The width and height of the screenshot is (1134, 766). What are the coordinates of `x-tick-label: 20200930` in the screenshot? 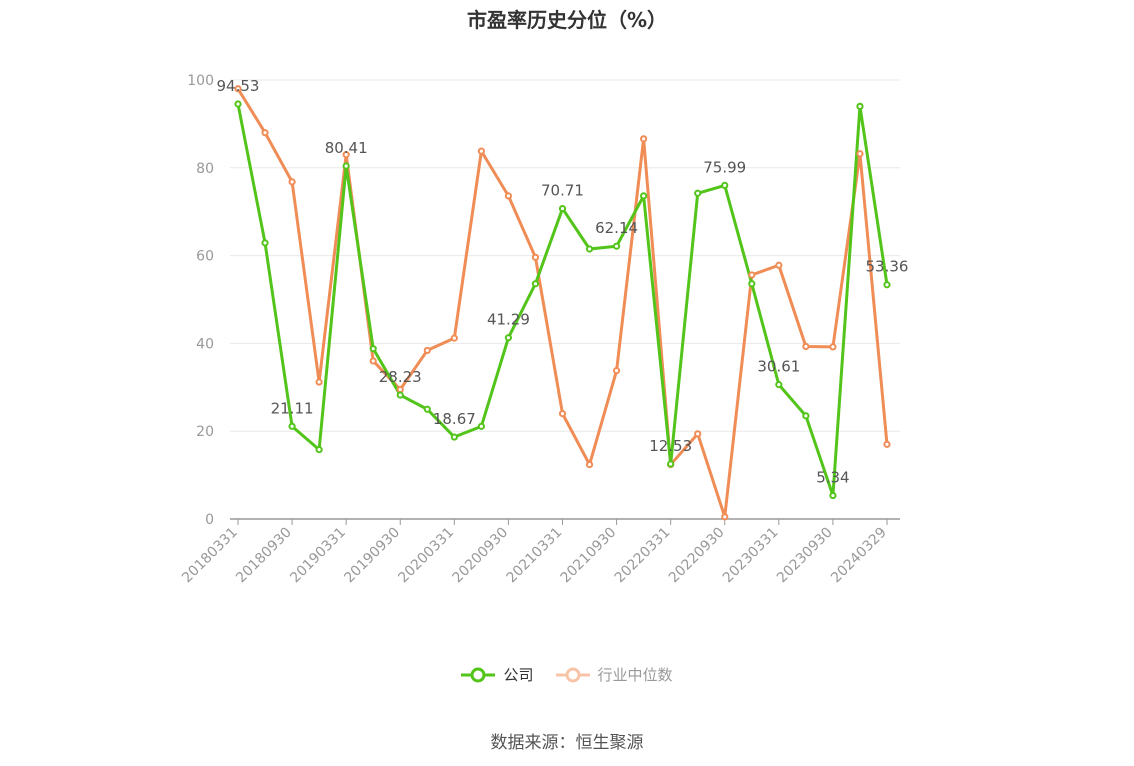 It's located at (481, 556).